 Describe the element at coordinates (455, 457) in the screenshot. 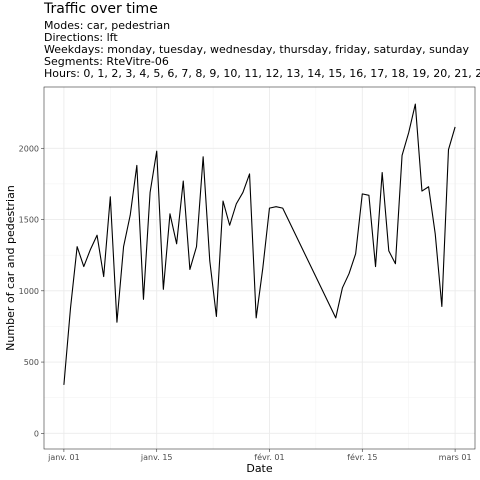

I see `x-tick-label: mars 01` at that location.